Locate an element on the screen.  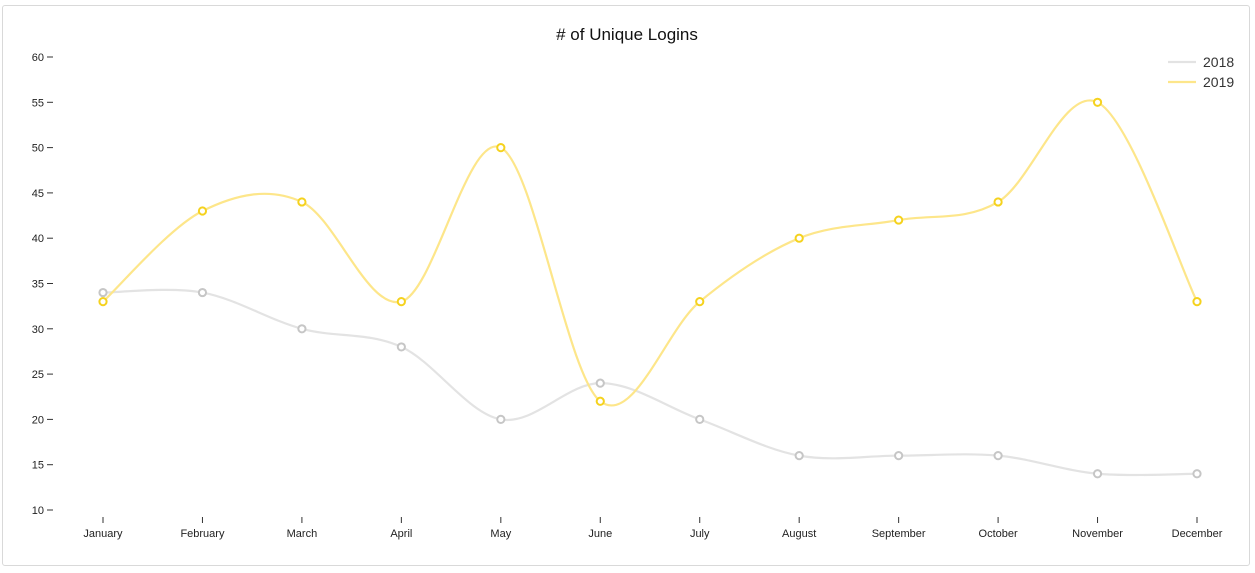
x-tick-label: April is located at coordinates (401, 534).